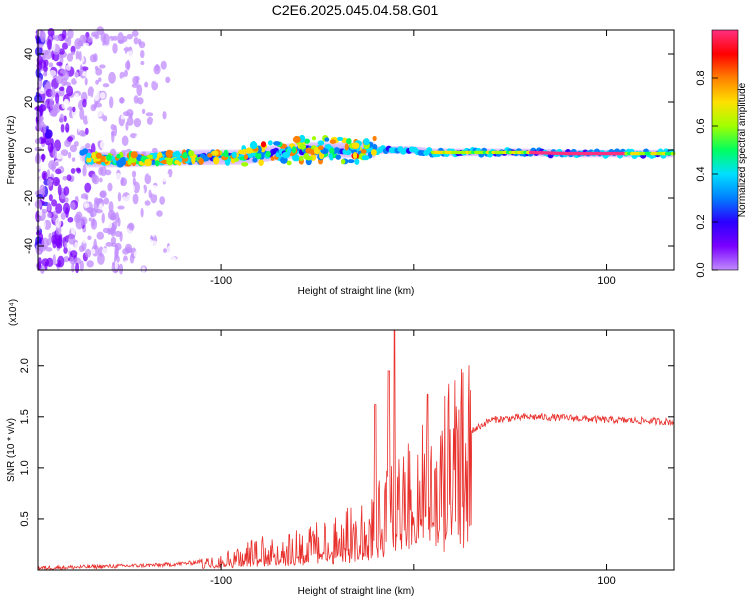 The width and height of the screenshot is (750, 600). I want to click on snr-x-label: Height of straight line (km), so click(356, 591).